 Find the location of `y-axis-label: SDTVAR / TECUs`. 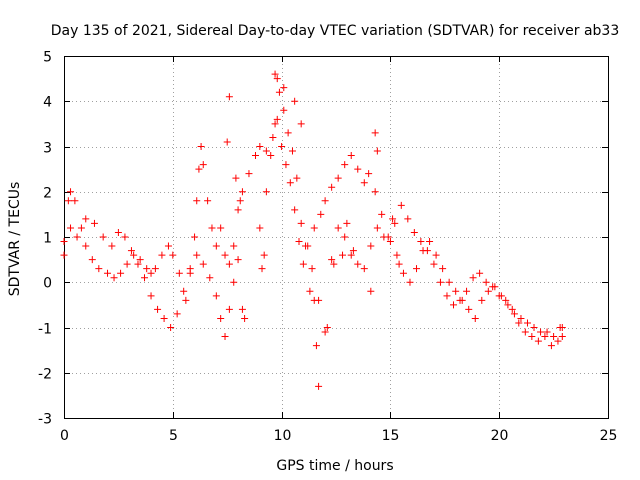

y-axis-label: SDTVAR / TECUs is located at coordinates (15, 239).